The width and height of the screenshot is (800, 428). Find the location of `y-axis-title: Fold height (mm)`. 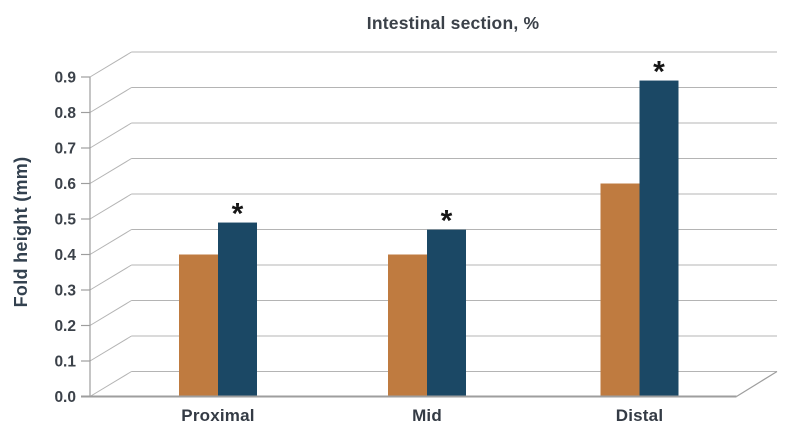

y-axis-title: Fold height (mm) is located at coordinates (21, 232).